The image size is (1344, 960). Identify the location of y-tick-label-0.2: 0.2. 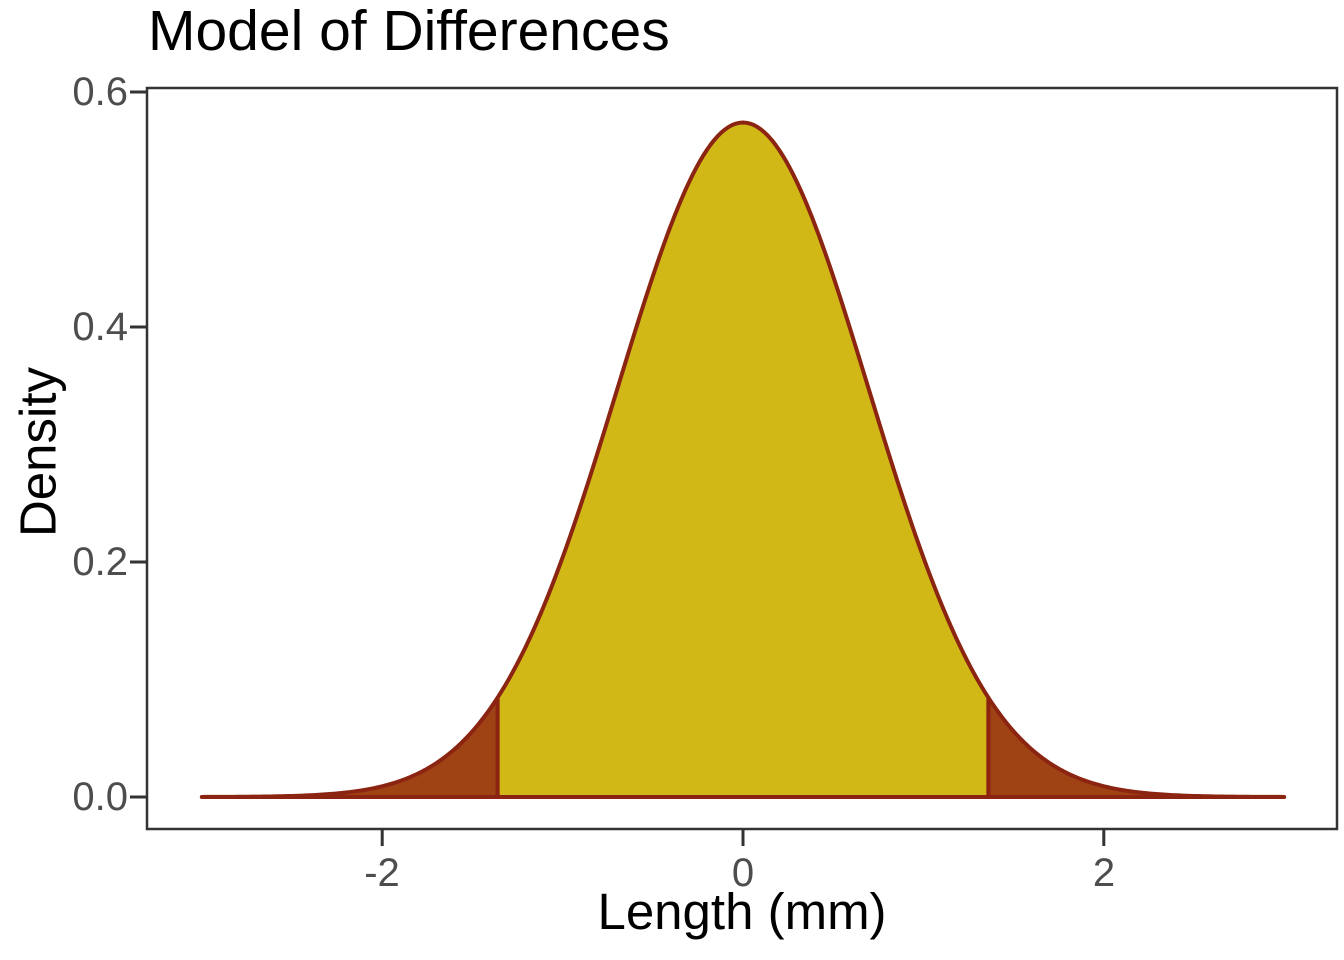
(100, 562).